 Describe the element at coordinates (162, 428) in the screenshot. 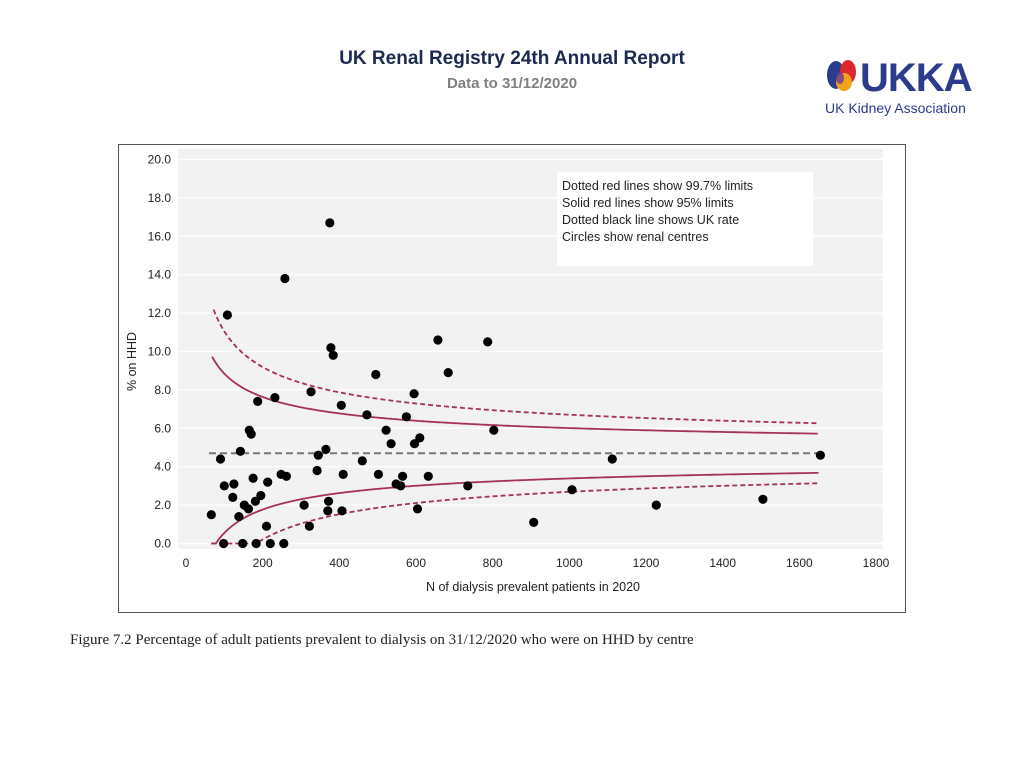

I see `y-tick-label: 6.0` at that location.